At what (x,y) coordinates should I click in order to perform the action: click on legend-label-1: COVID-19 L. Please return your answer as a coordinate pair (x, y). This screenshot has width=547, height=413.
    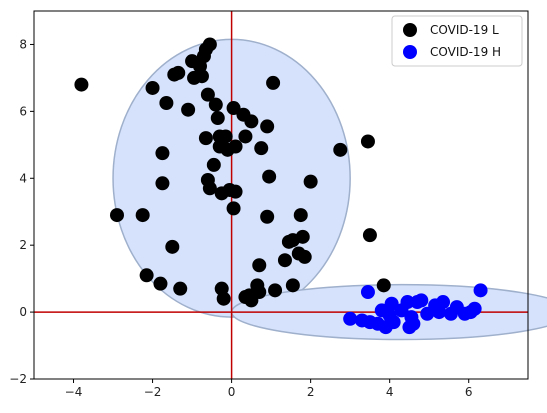
    Looking at the image, I should click on (464, 30).